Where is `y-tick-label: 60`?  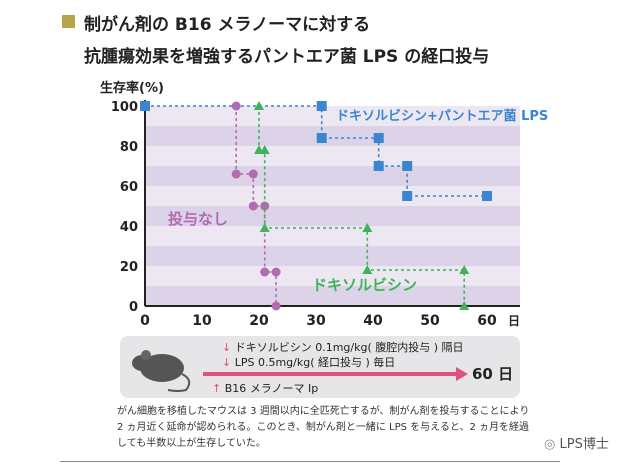 y-tick-label: 60 is located at coordinates (129, 187).